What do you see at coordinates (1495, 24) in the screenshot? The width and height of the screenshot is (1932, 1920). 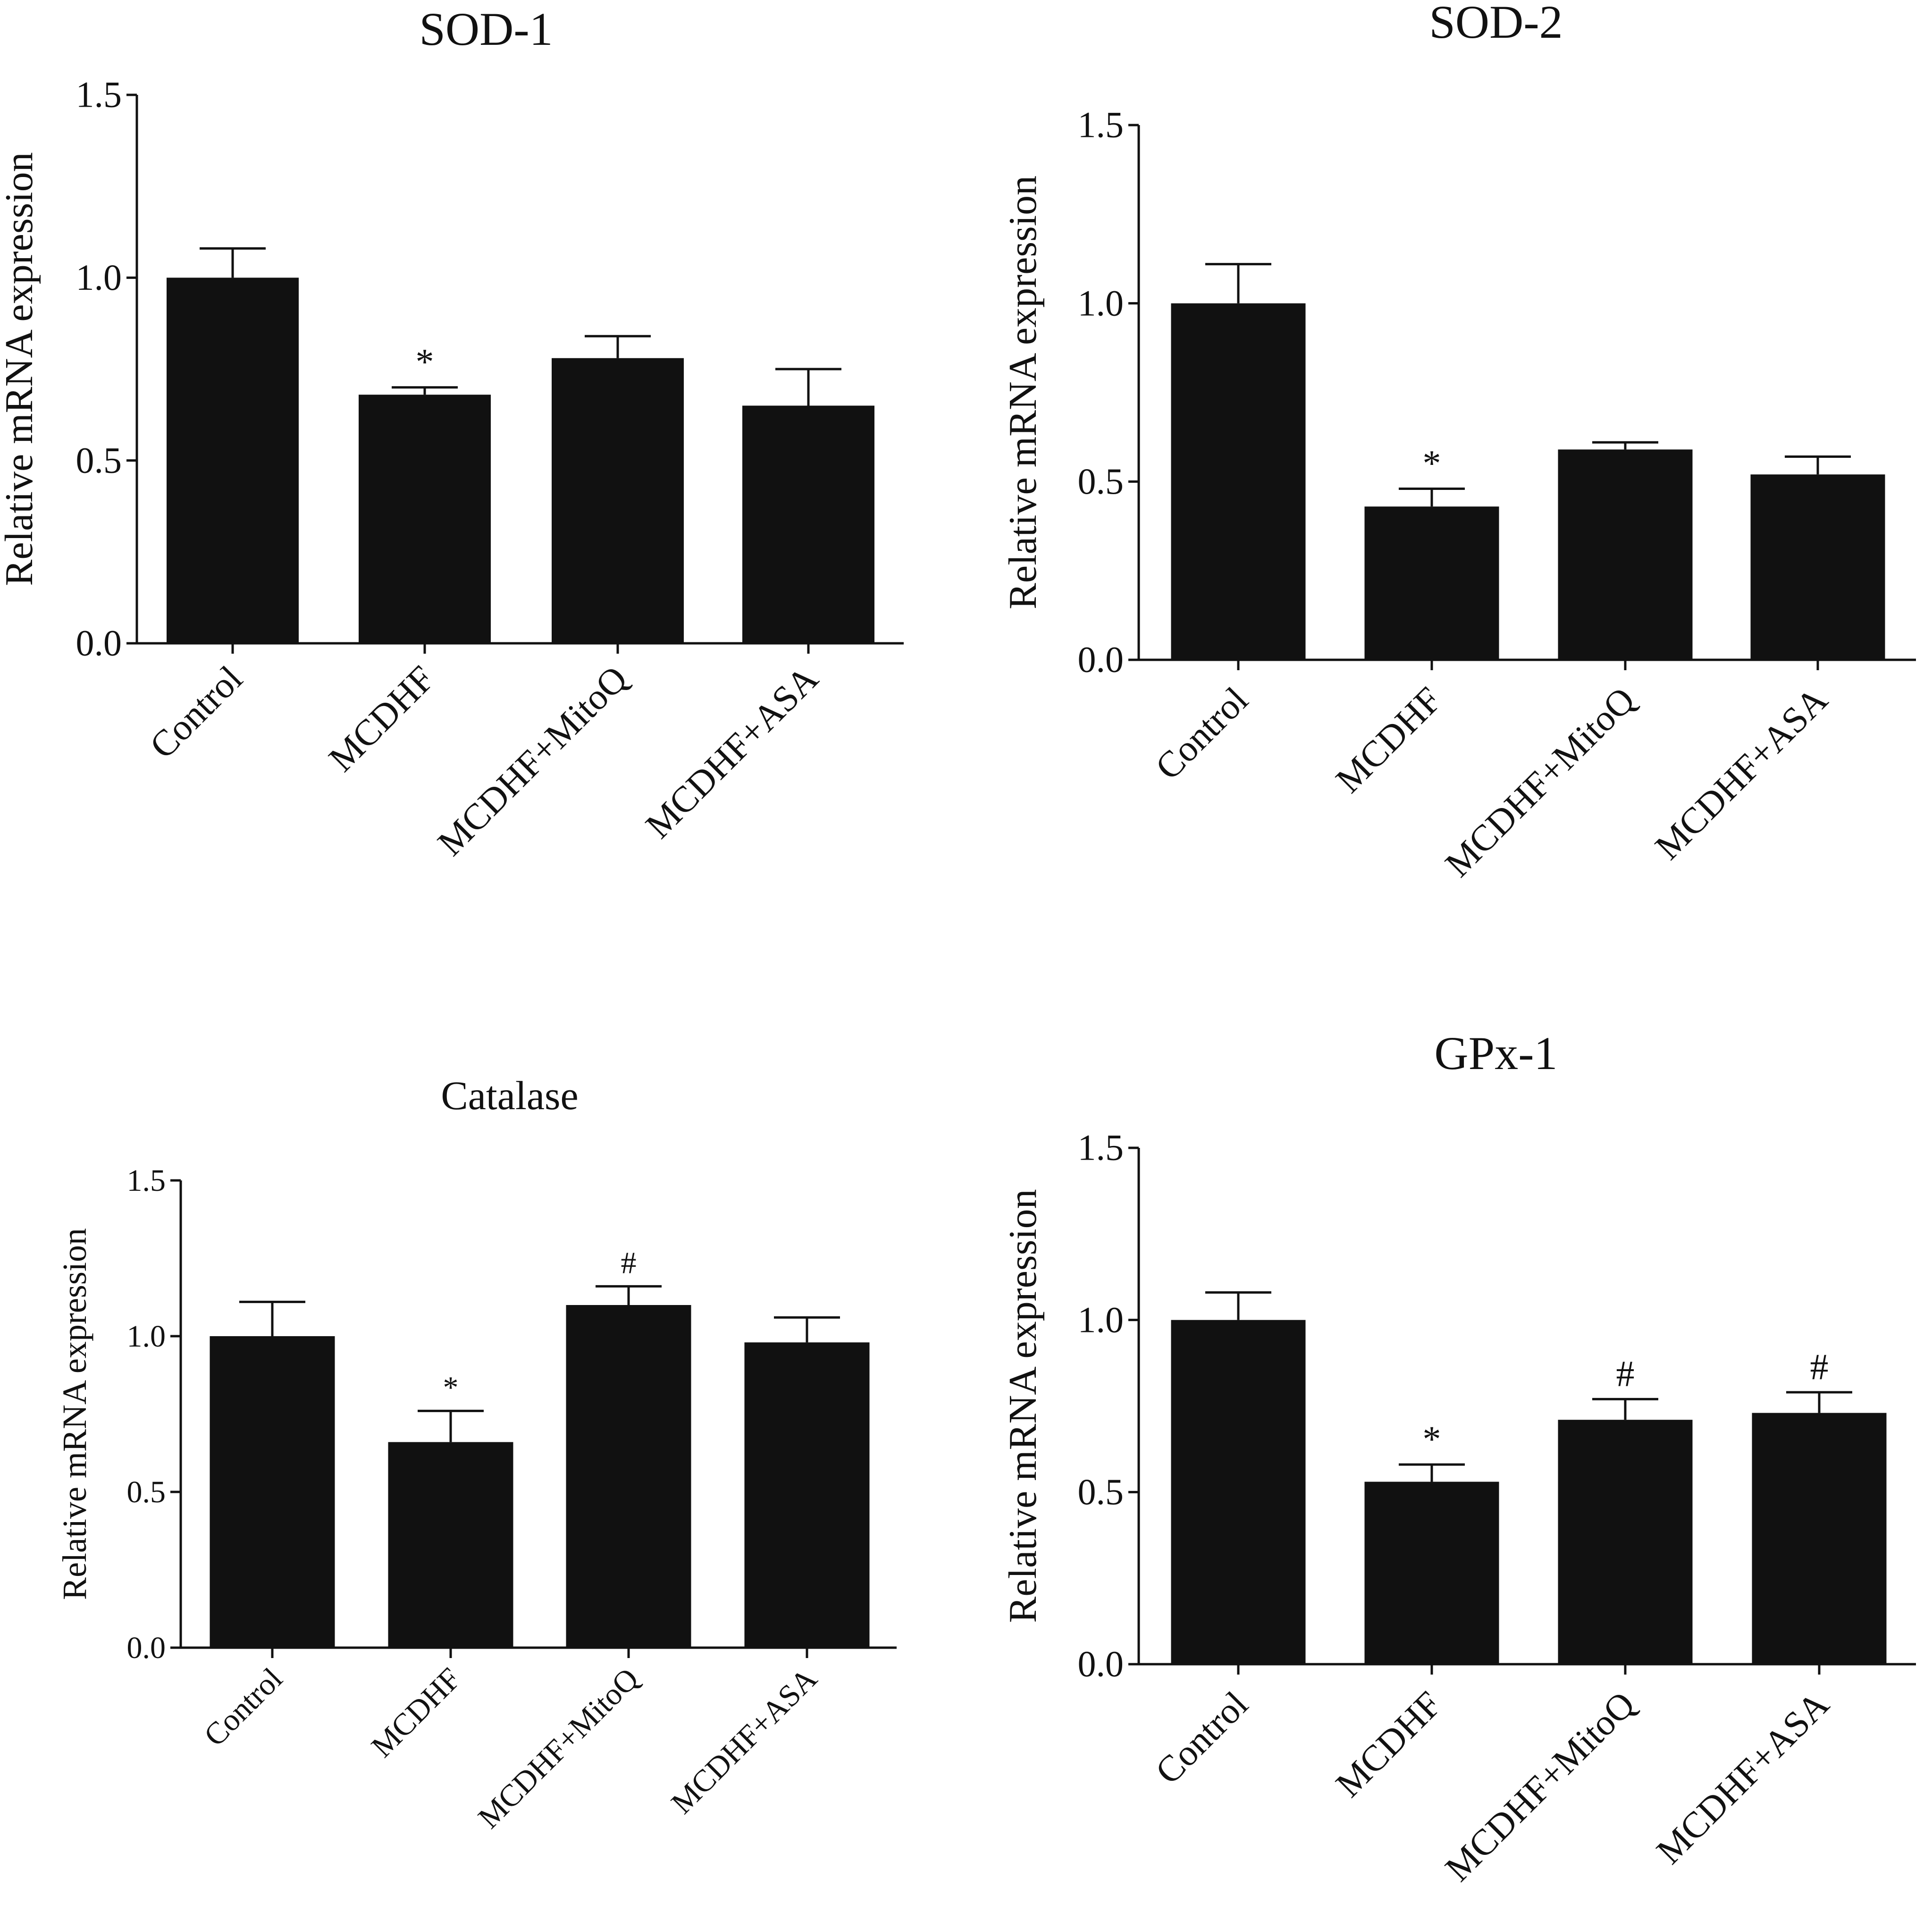 I see `chart-title: SOD-2` at bounding box center [1495, 24].